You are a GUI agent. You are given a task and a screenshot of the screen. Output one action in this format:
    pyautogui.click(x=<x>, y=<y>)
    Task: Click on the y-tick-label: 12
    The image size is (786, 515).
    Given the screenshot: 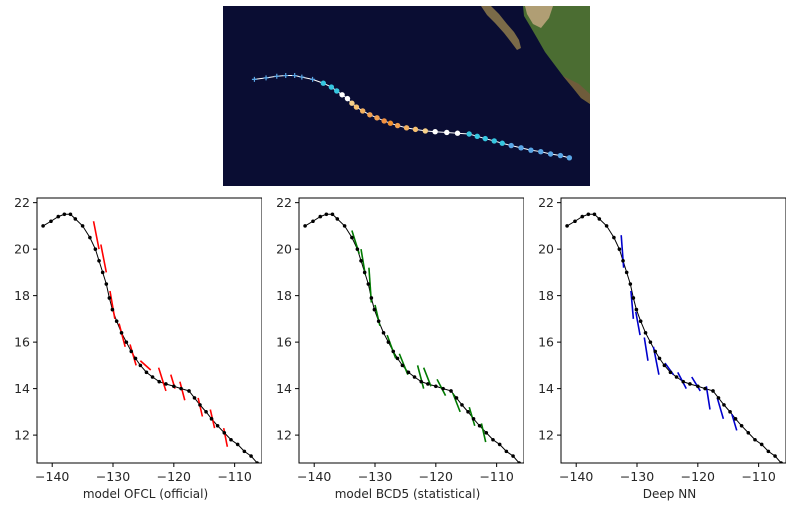 What is the action you would take?
    pyautogui.click(x=546, y=435)
    